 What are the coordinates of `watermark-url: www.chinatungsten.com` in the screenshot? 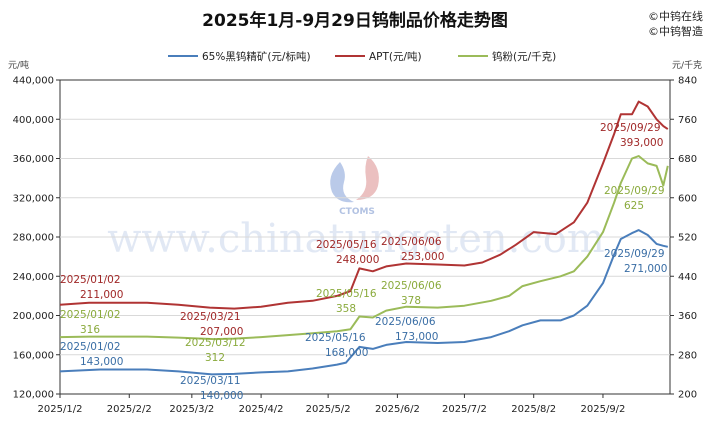 It's located at (356, 239).